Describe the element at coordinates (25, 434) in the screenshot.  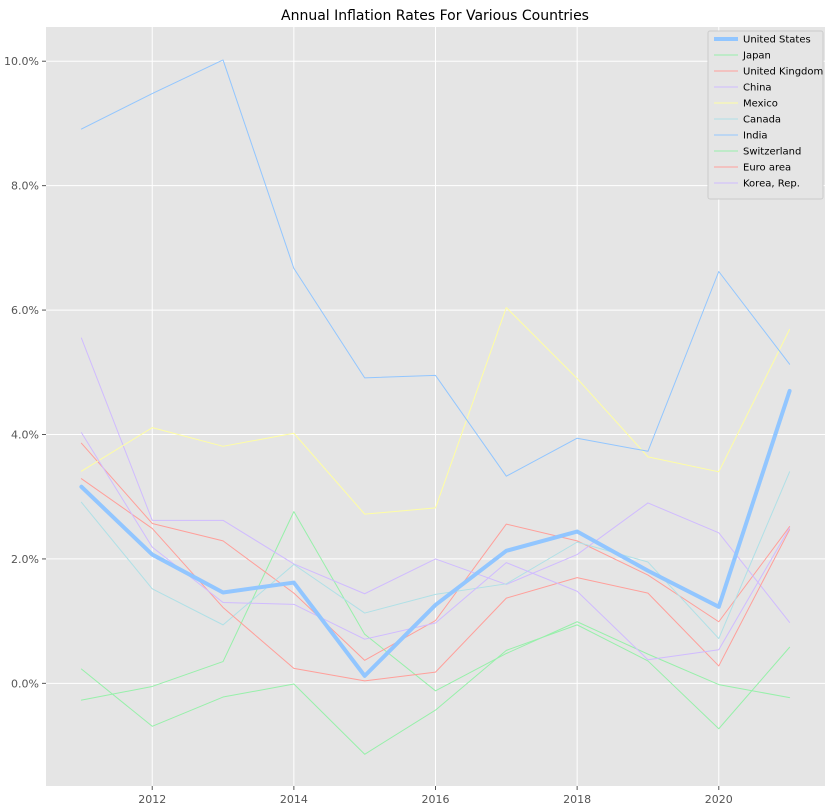
I see `y-tick-label: 4.0%` at that location.